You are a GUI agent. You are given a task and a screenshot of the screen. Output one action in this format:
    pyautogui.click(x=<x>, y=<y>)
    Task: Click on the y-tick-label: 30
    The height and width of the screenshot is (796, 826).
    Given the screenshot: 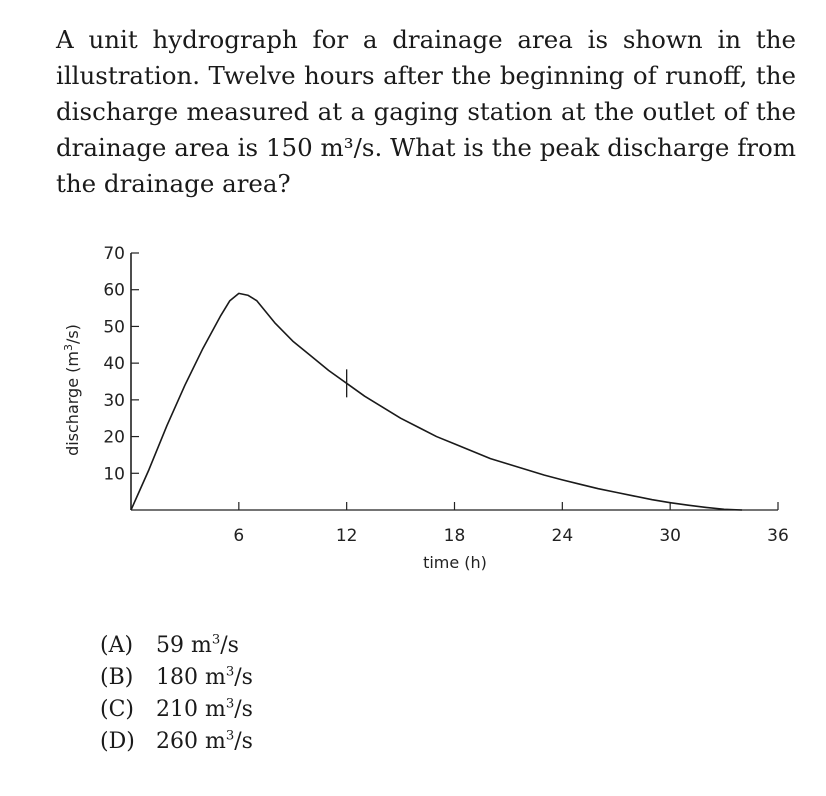 What is the action you would take?
    pyautogui.click(x=114, y=401)
    